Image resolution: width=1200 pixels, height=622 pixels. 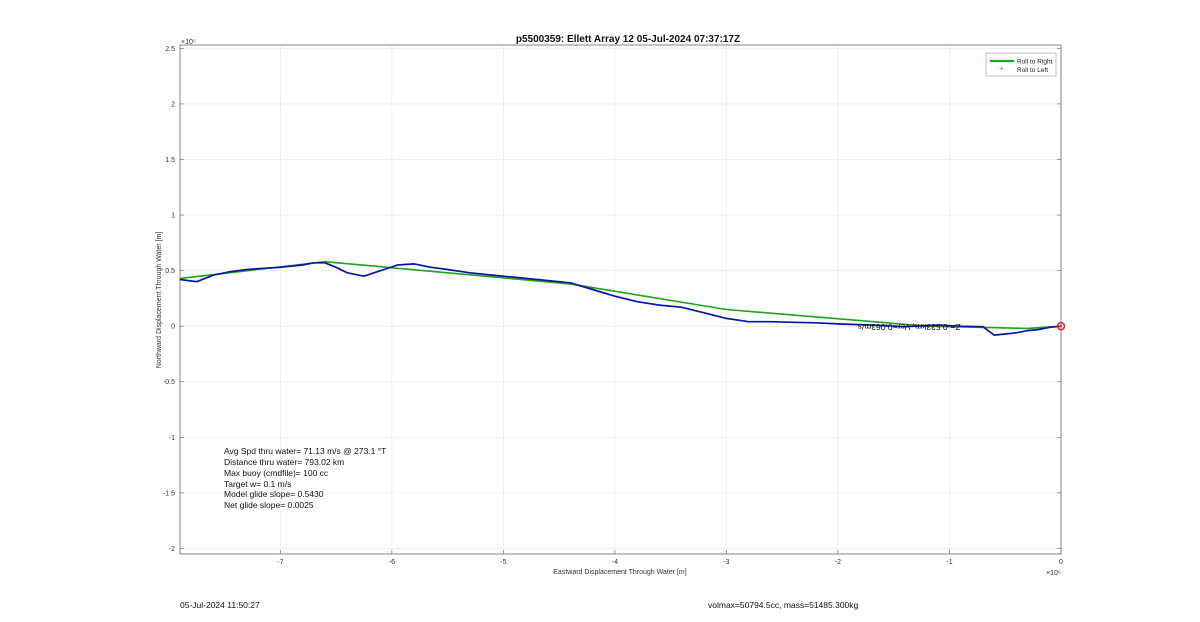 I want to click on end-marker-dot, so click(x=1061, y=326).